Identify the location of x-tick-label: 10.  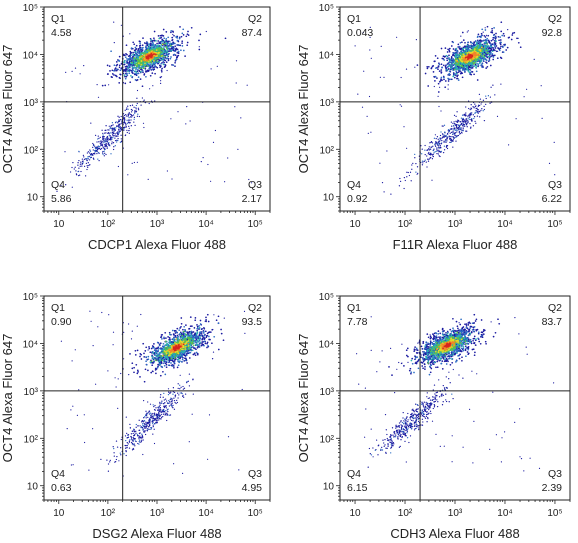
(355, 224).